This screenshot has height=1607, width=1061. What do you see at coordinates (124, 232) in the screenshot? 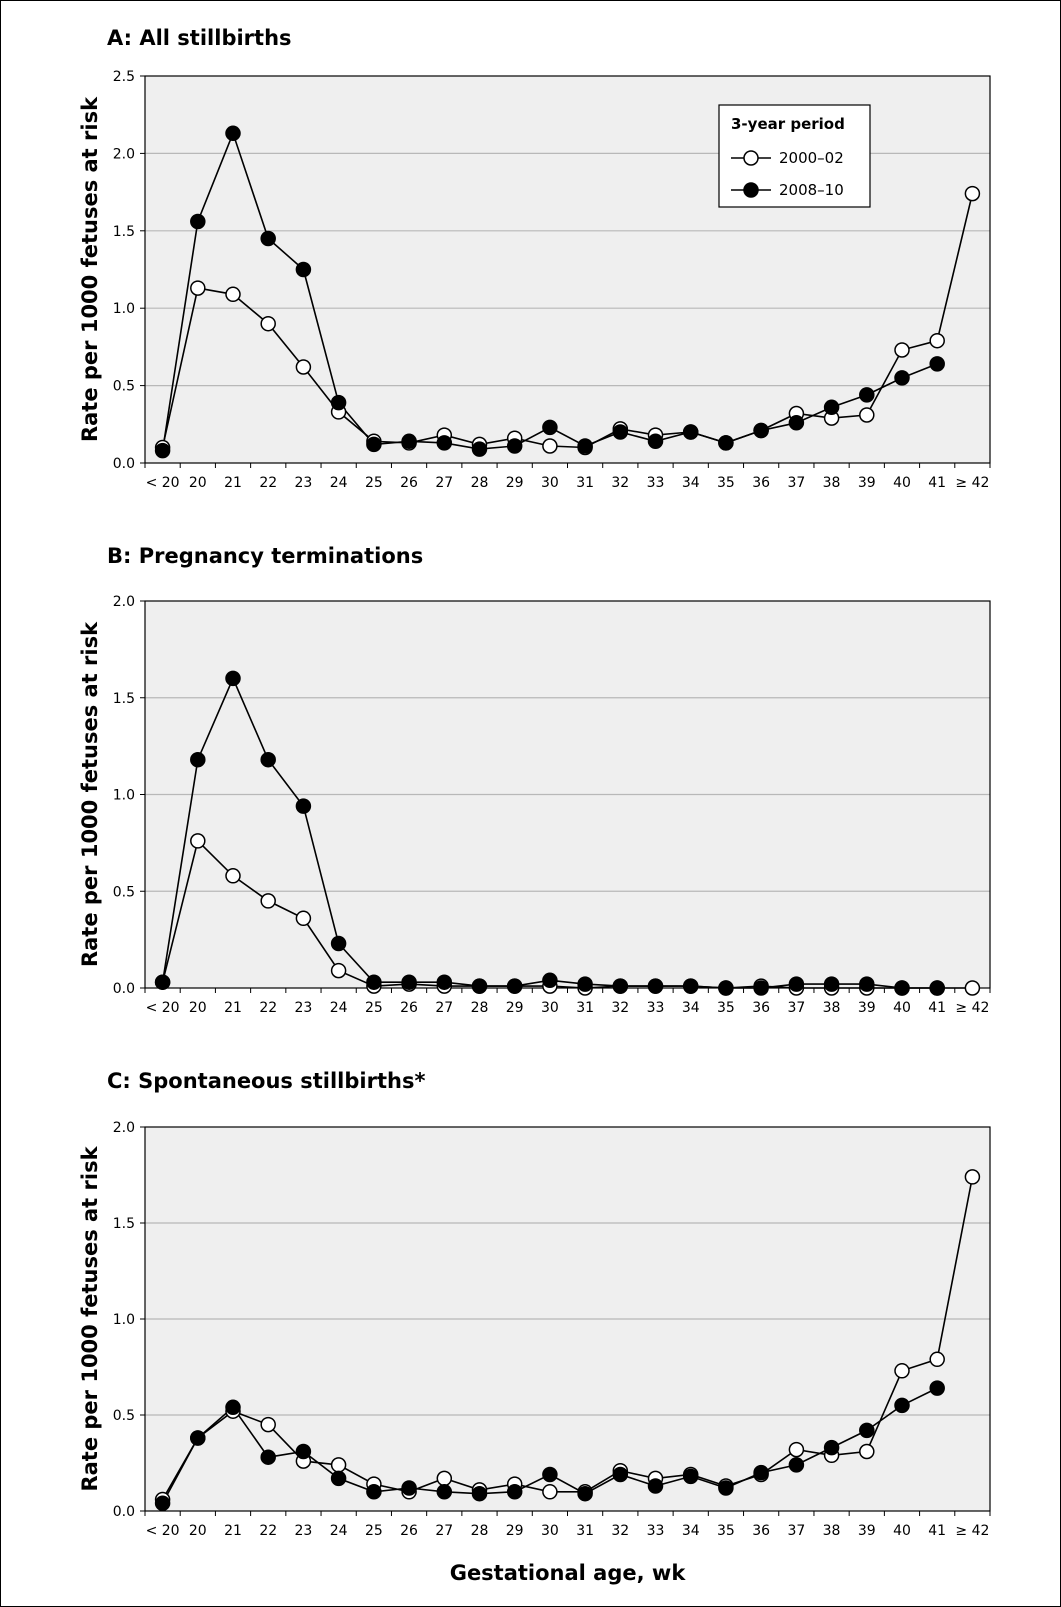
I see `y-tick-label: 1.5` at bounding box center [124, 232].